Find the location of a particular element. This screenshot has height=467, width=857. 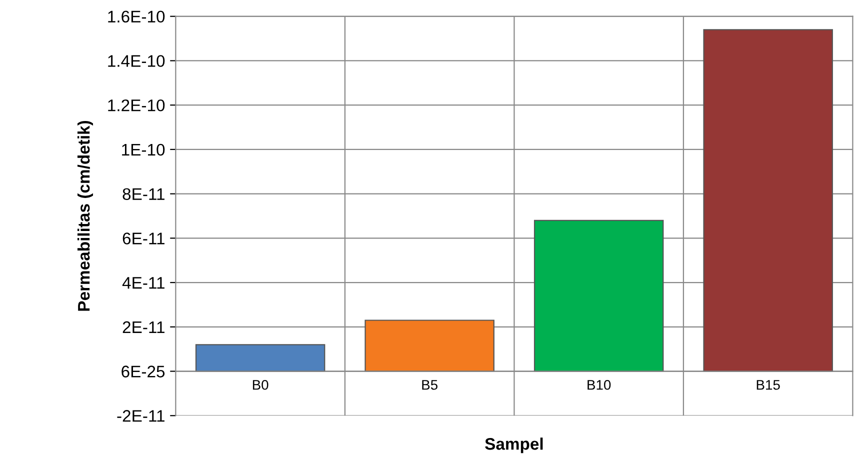

y-tick-label: 1.6E-10 is located at coordinates (136, 16).